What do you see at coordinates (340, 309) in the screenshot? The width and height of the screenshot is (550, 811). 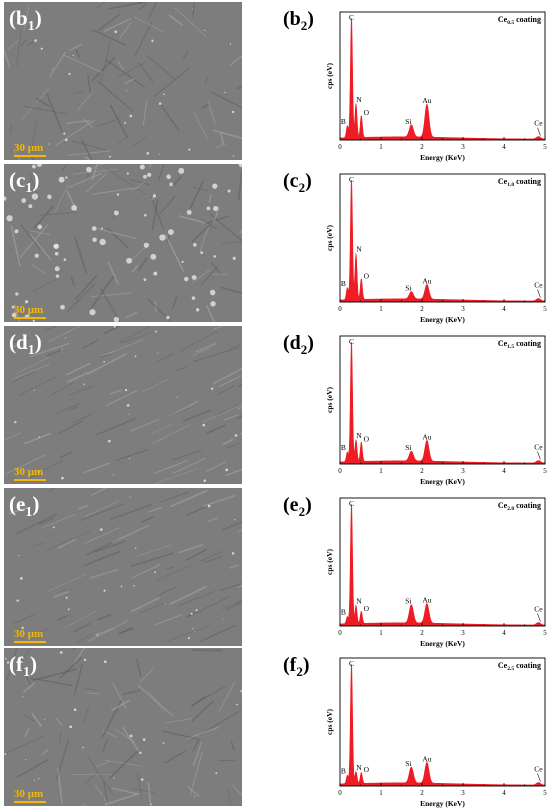 I see `x-tick-label: 0` at bounding box center [340, 309].